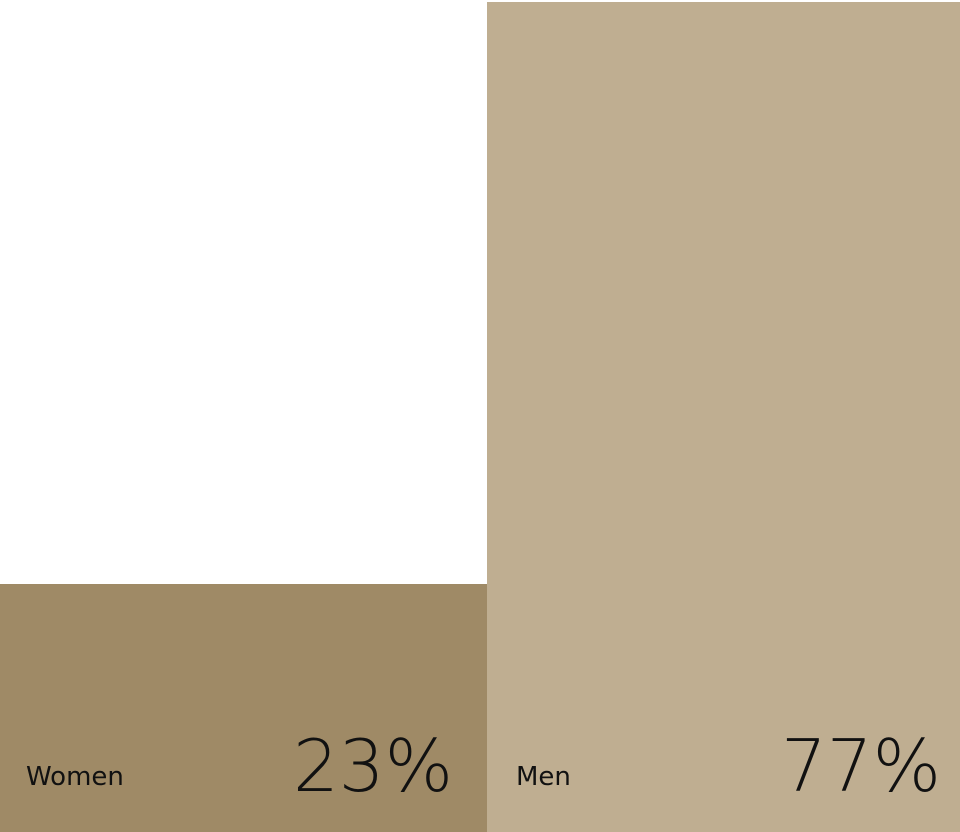  Describe the element at coordinates (372, 766) in the screenshot. I see `value-label-women: 23%` at that location.